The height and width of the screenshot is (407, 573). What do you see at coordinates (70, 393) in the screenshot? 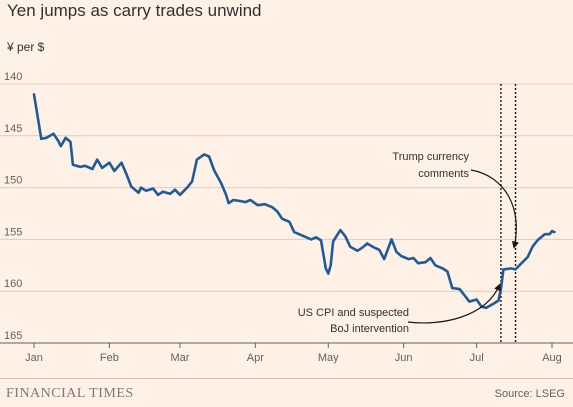
I see `ft-logo-text: FINANCIAL TIMES` at bounding box center [70, 393].